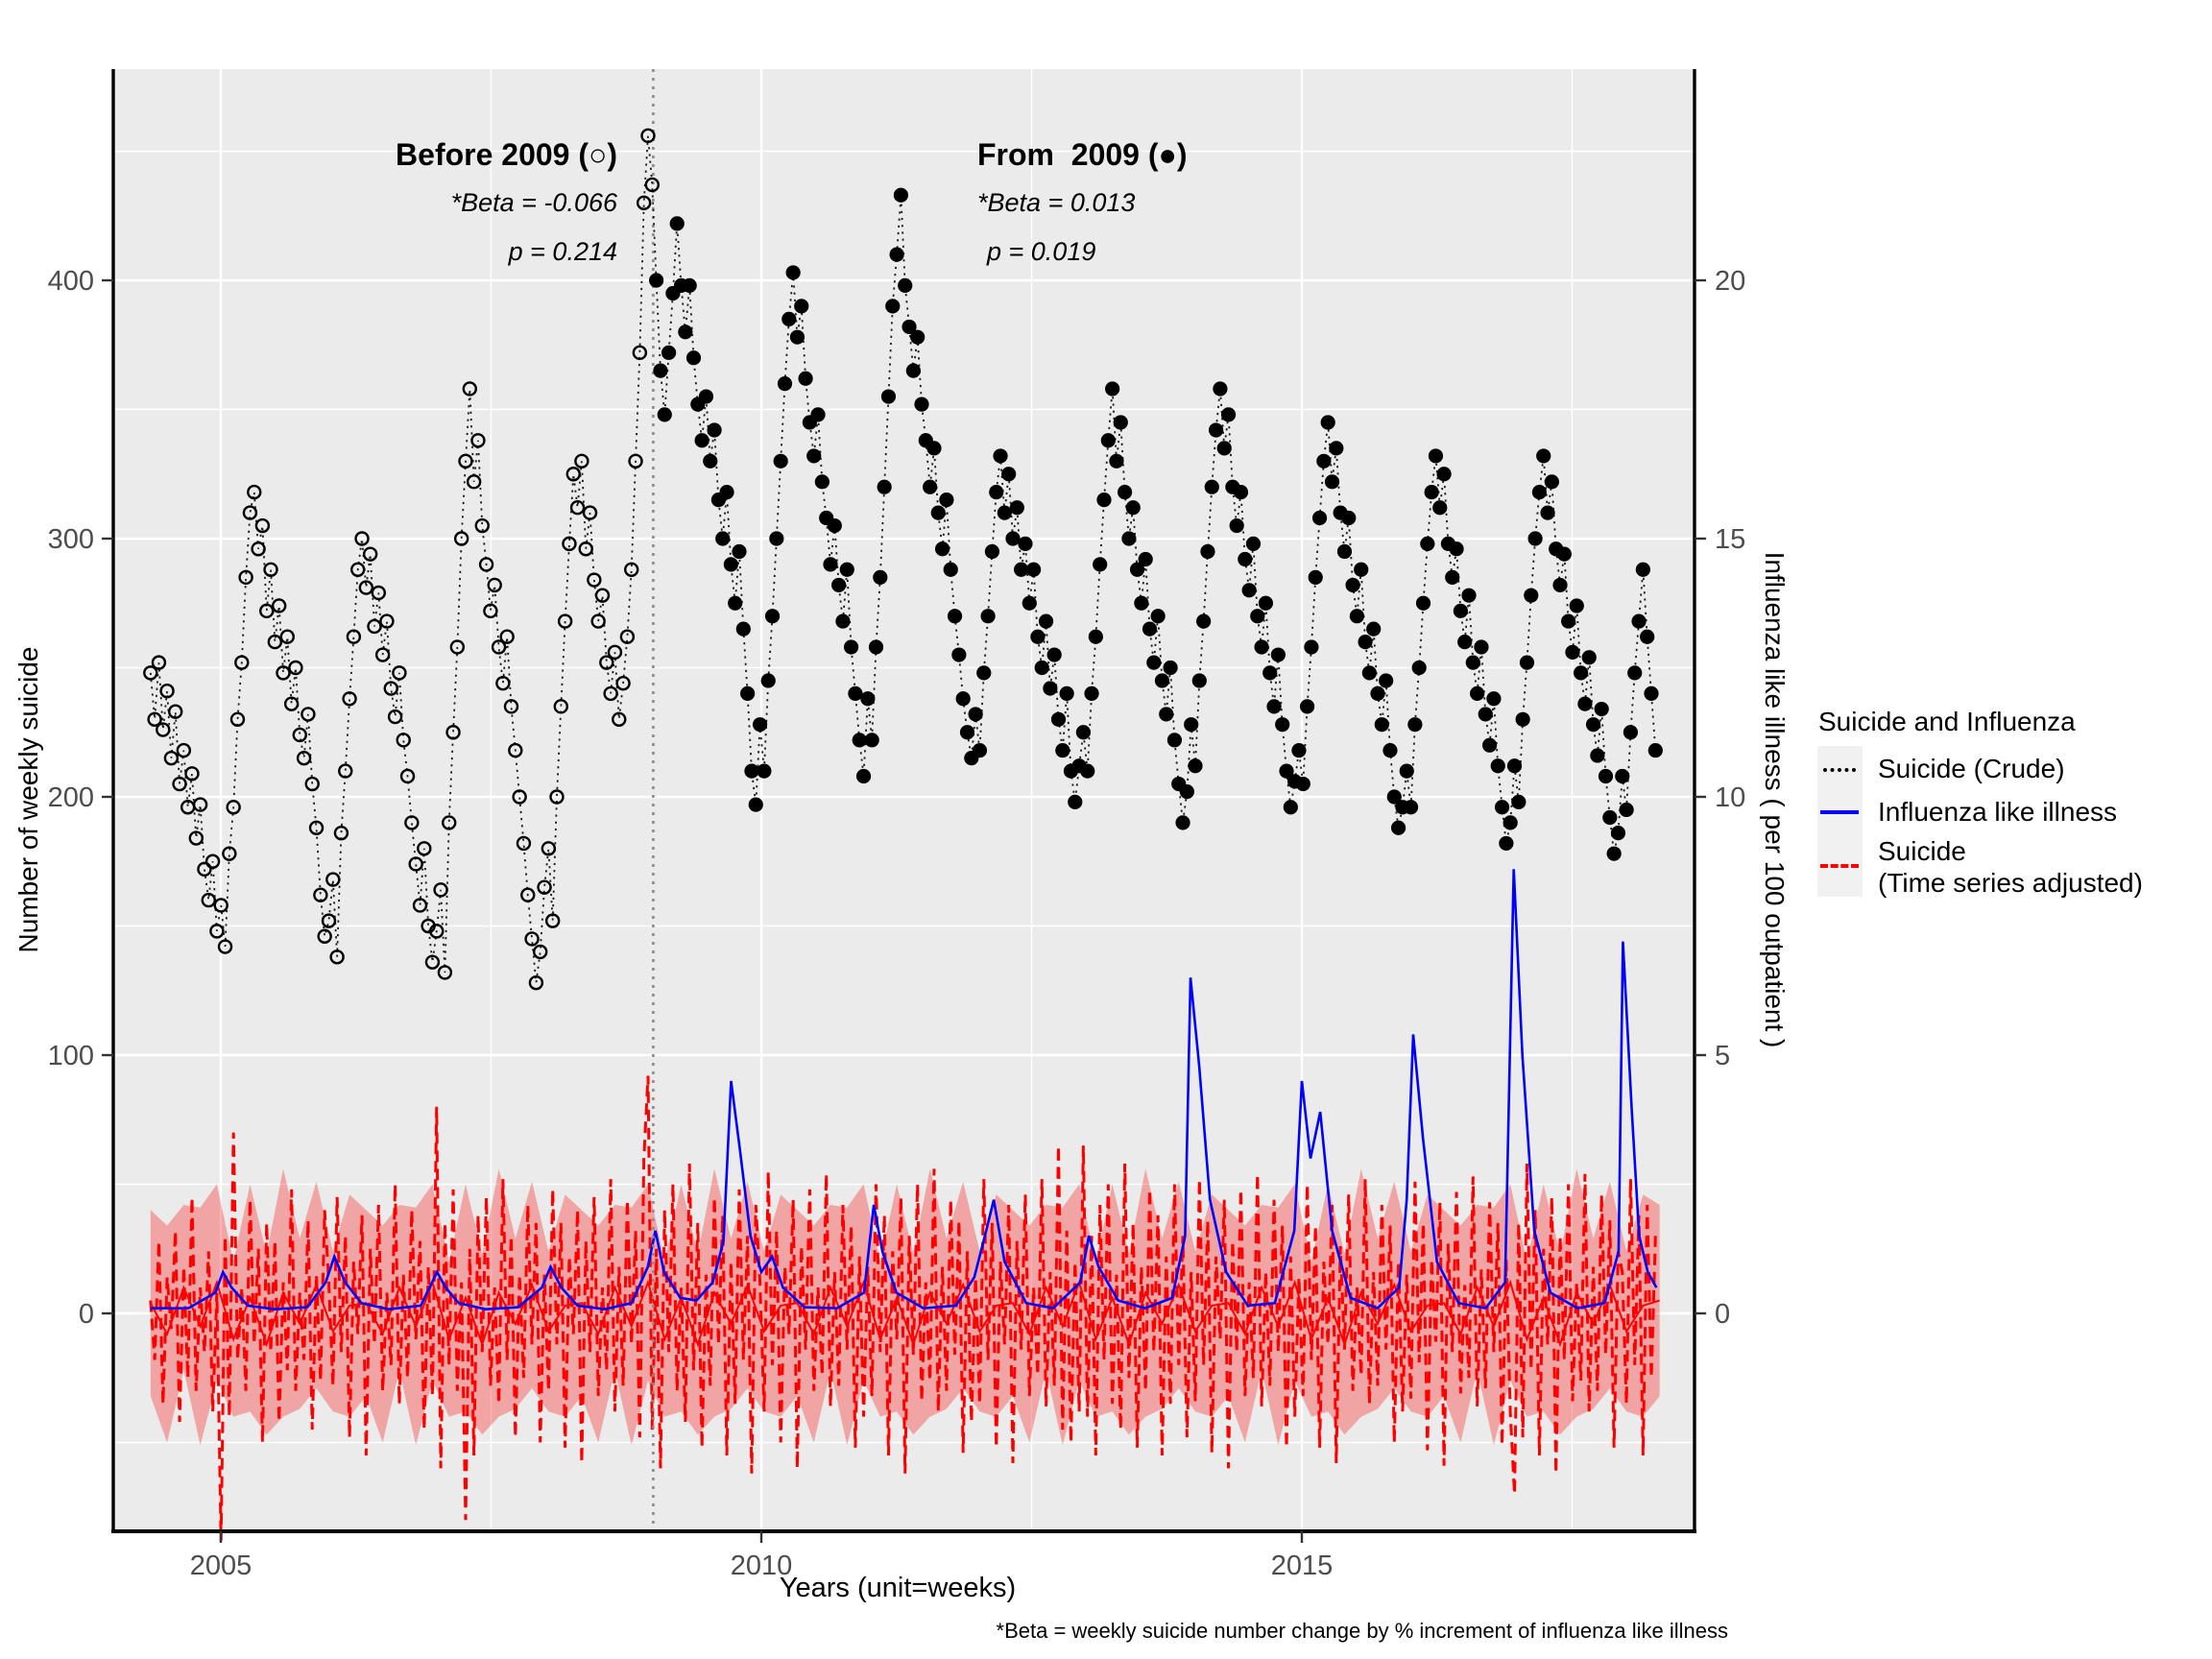 This screenshot has width=2212, height=1659. I want to click on annotation-from-2009: From 2009 (●) *Beta = 0.013 p = 0.019, so click(1140, 203).